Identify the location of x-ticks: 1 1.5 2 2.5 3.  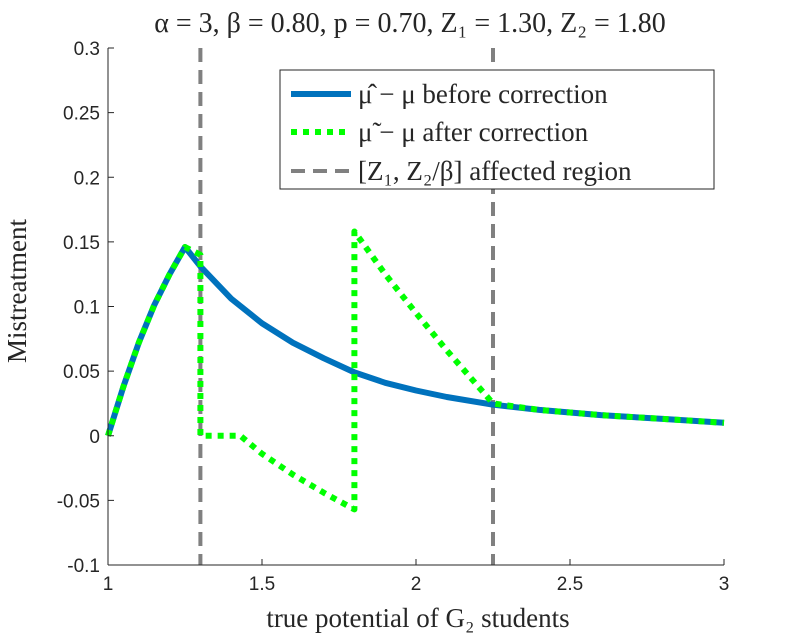
(416, 577).